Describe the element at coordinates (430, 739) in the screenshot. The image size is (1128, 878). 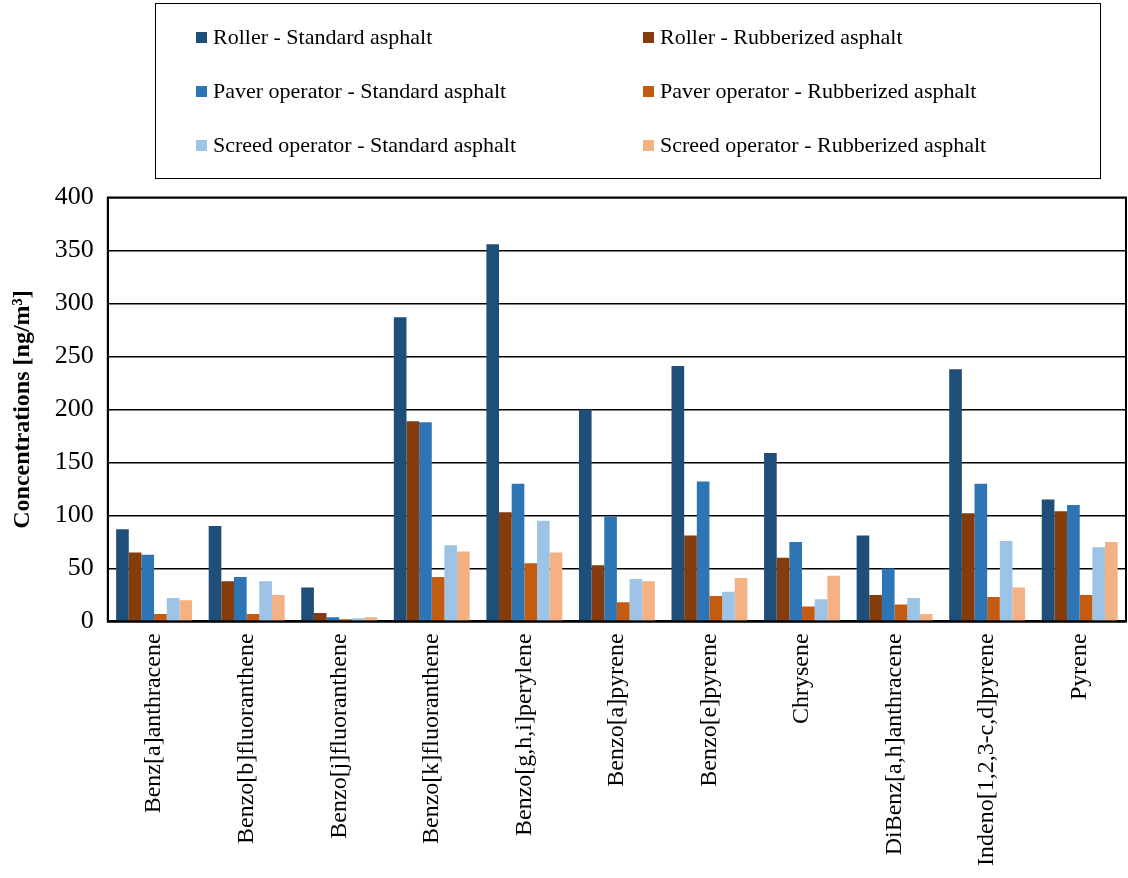
I see `x-tick-label: Benzo[k]fluoranthene` at that location.